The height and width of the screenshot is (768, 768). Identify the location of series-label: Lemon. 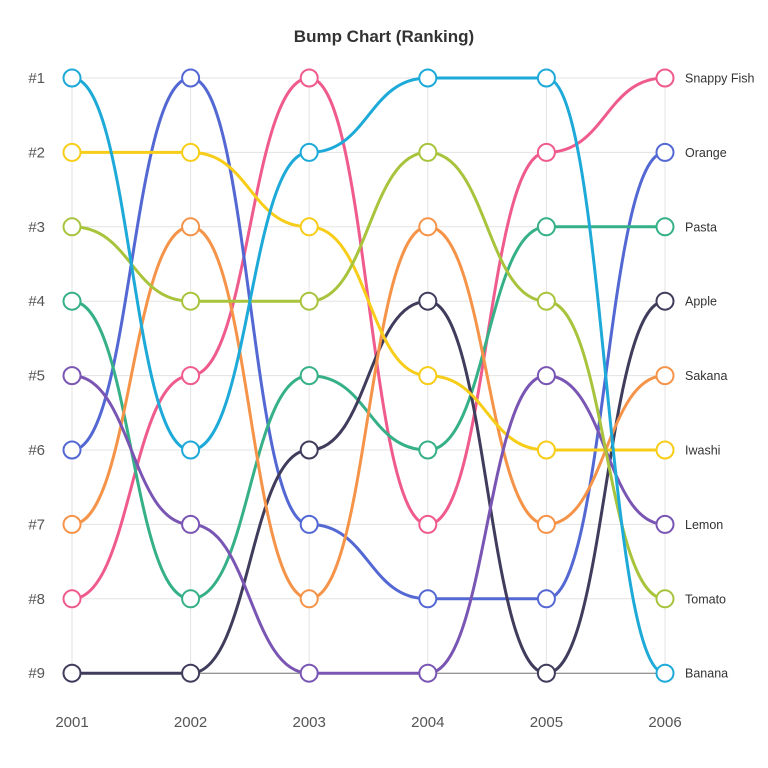
(704, 525).